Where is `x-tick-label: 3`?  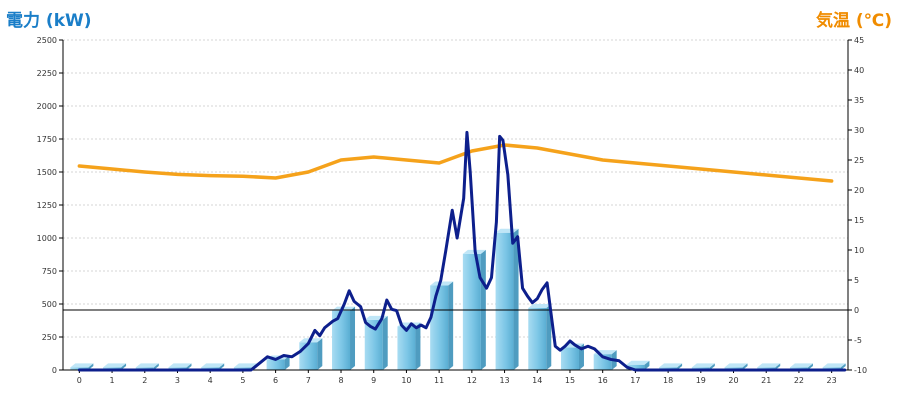 x-tick-label: 3 is located at coordinates (177, 380).